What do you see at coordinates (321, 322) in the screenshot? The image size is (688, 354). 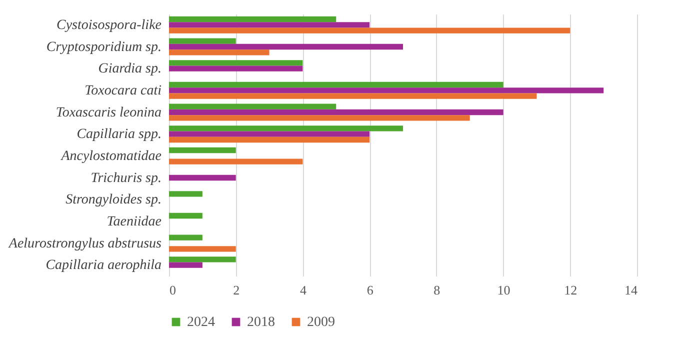 I see `legend-label: 2009` at bounding box center [321, 322].